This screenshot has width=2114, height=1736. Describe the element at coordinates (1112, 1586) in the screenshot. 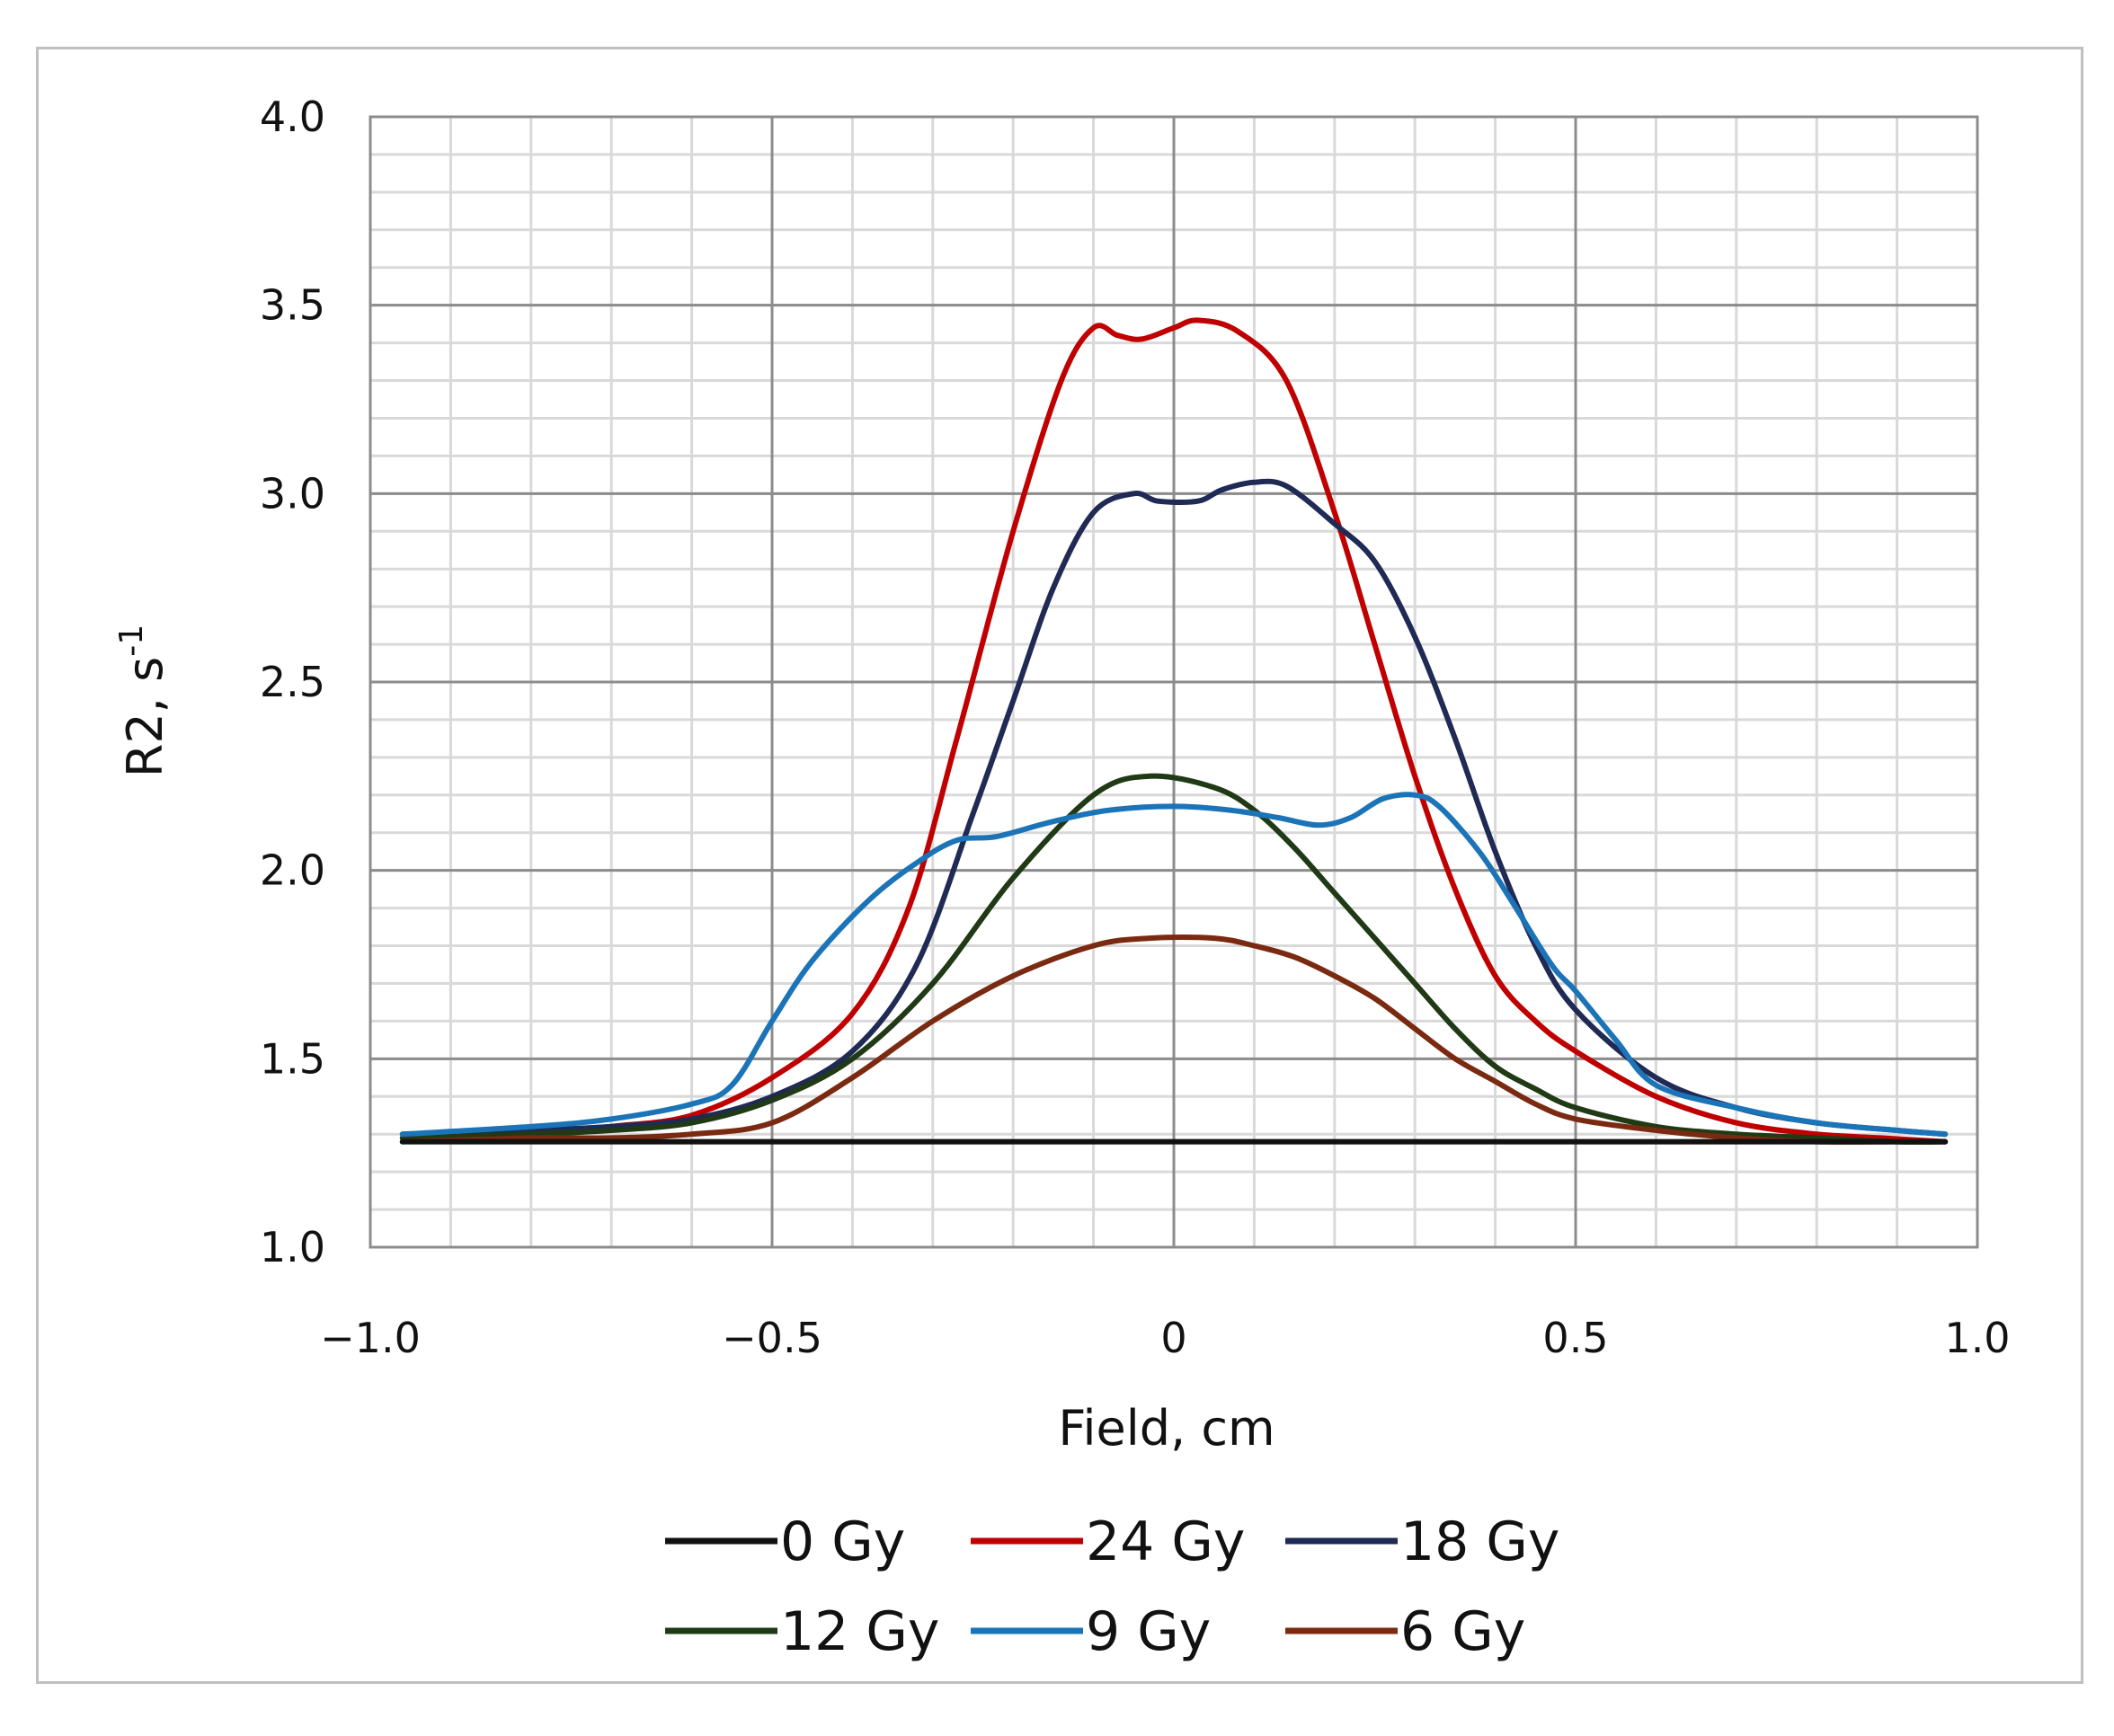

I see `legend: 0 Gy 24 Gy 18 Gy 12 Gy 9 Gy 6 Gy` at that location.